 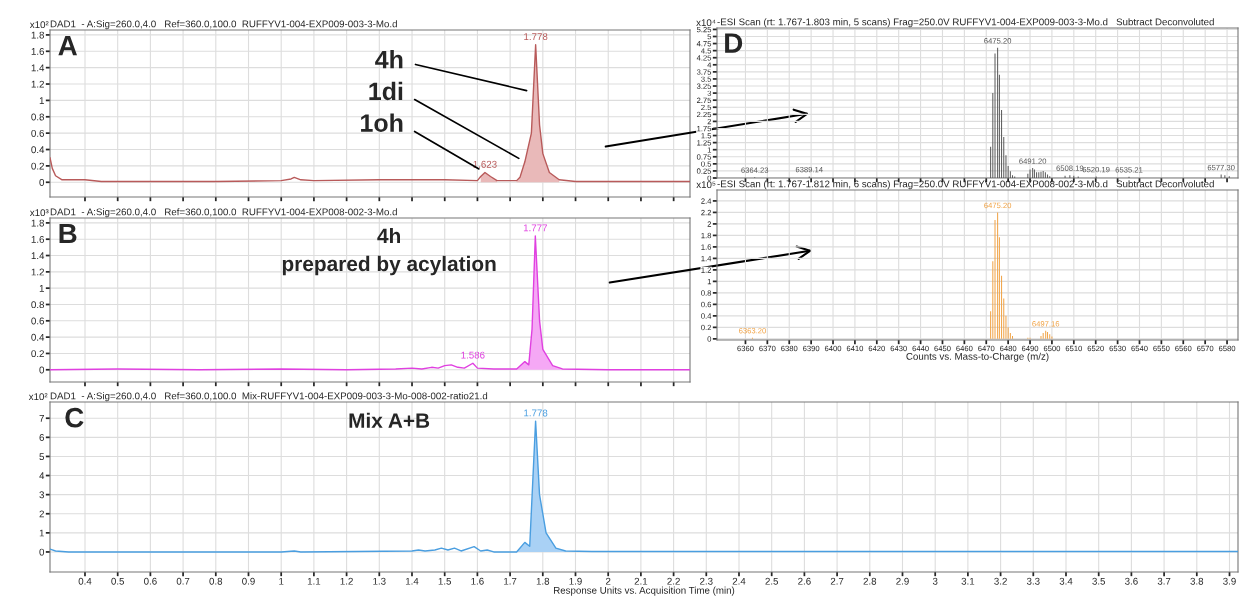 What do you see at coordinates (386, 91) in the screenshot?
I see `annotation: 1di` at bounding box center [386, 91].